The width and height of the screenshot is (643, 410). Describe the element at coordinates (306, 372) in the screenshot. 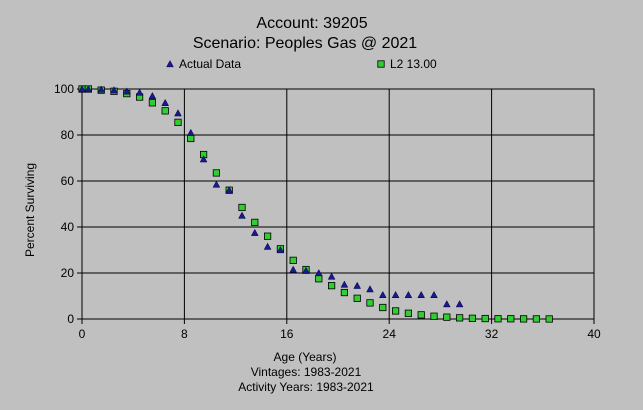

I see `vintages-note: Vintages: 1983-2021` at that location.